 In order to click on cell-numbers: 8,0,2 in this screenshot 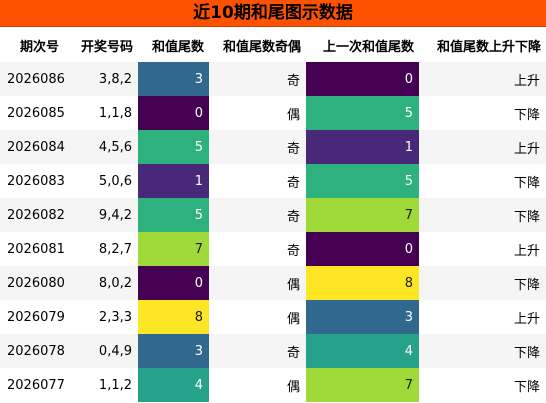, I will do `click(104, 283)`.